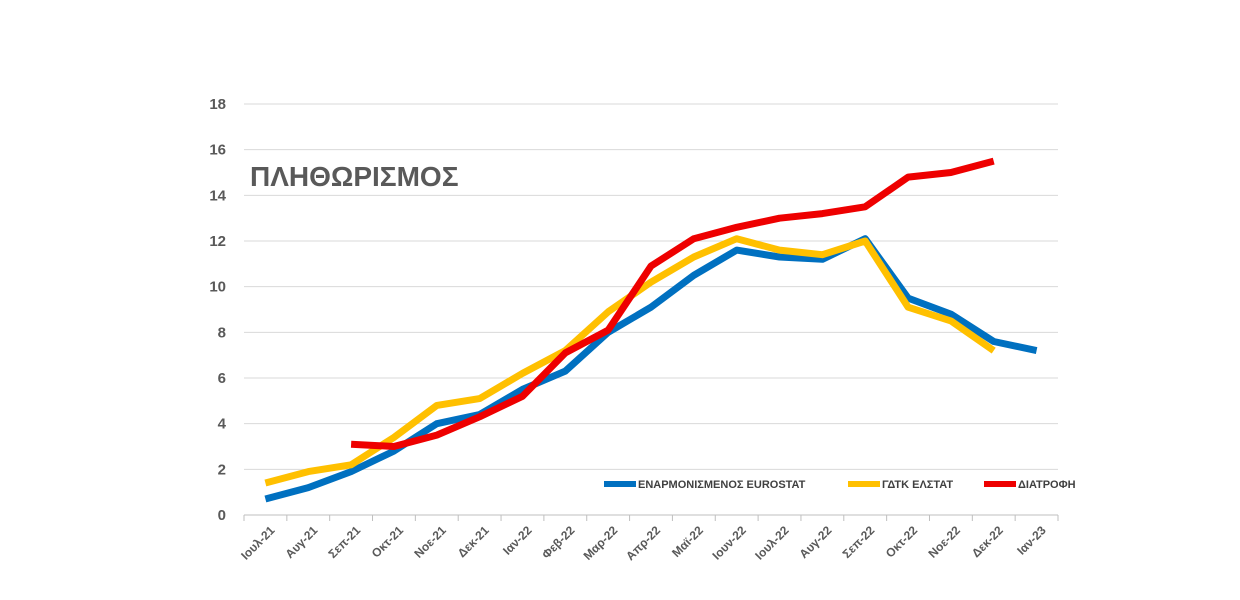 This screenshot has height=600, width=1240. What do you see at coordinates (430, 542) in the screenshot?
I see `x-tick-label: Νοε-21` at bounding box center [430, 542].